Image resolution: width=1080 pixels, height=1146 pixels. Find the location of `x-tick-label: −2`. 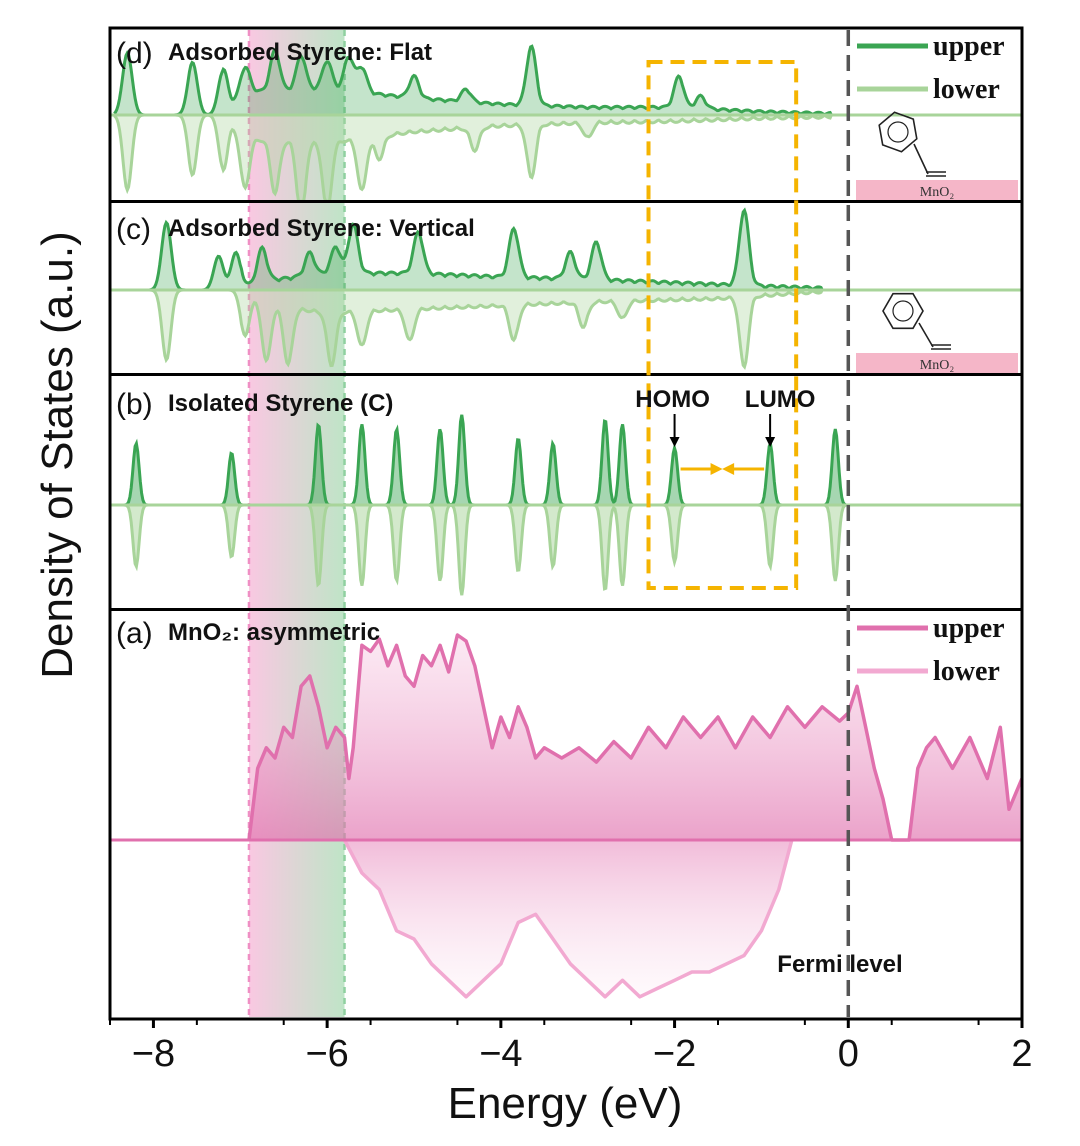

x-tick-label: −2 is located at coordinates (674, 1054).